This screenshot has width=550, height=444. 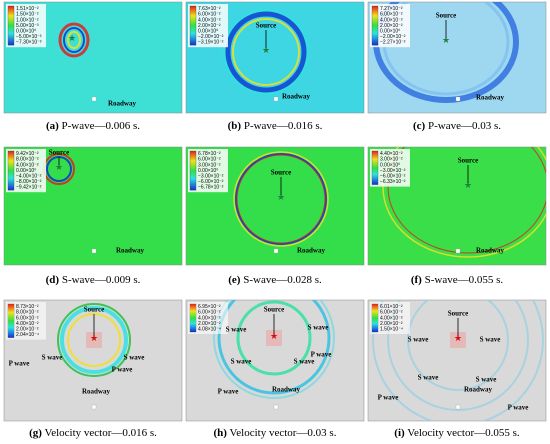 I want to click on legend-label: −2.00×10⁻², so click(x=211, y=37).